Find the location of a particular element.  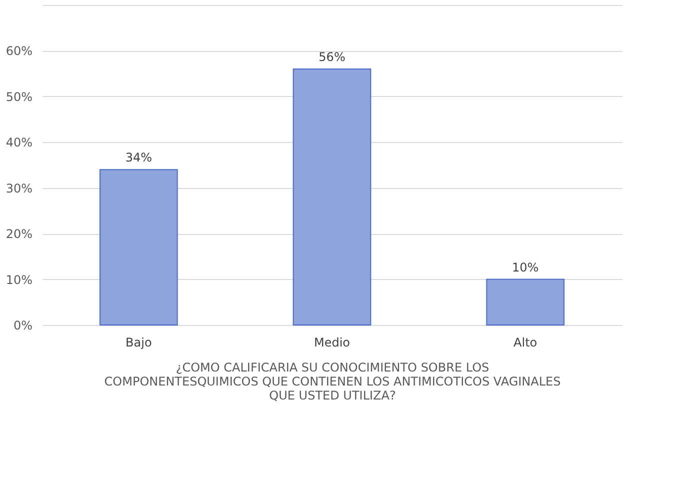

x-tick-label: Alto is located at coordinates (526, 343).